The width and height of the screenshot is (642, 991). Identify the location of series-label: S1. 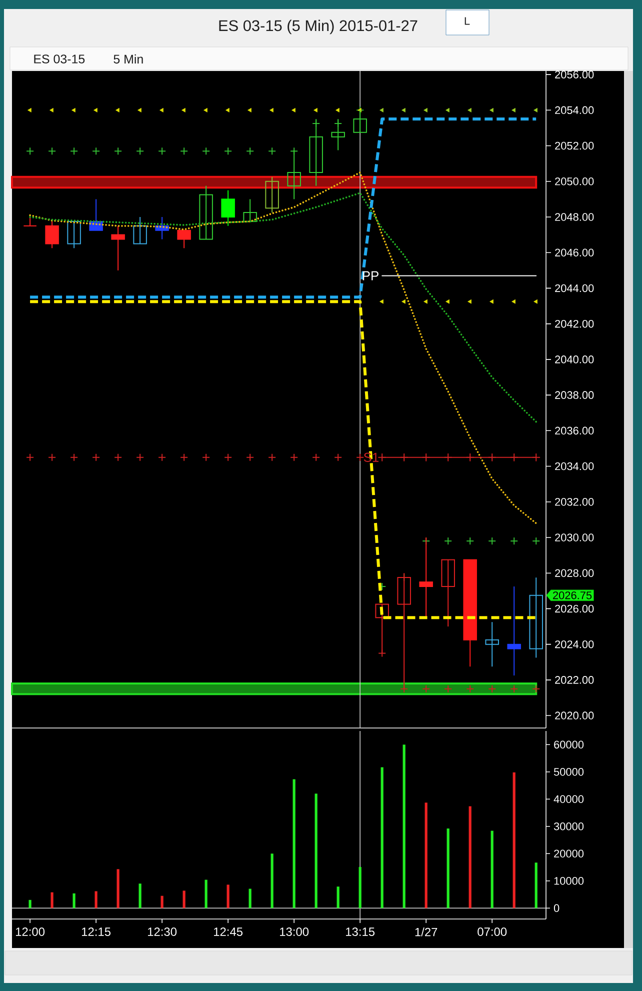
(371, 457).